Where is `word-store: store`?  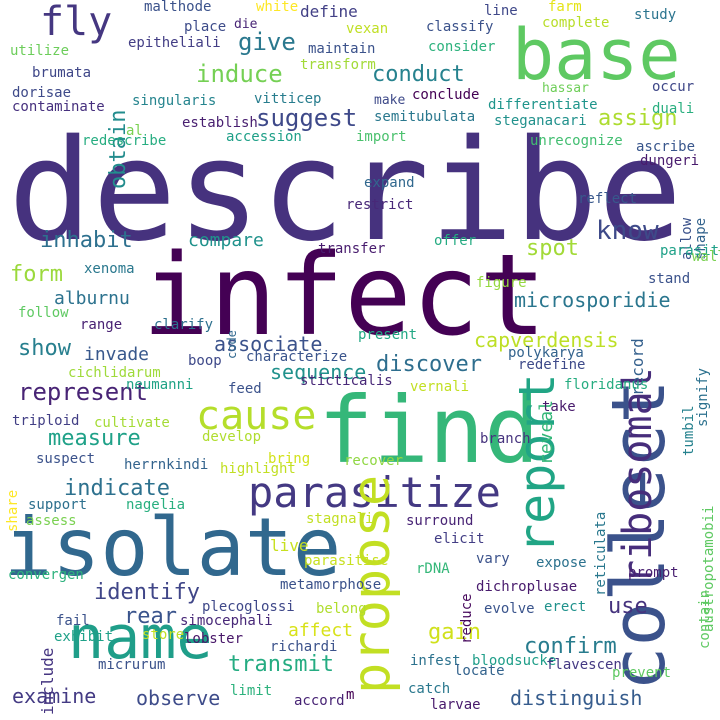 word-store: store is located at coordinates (163, 635).